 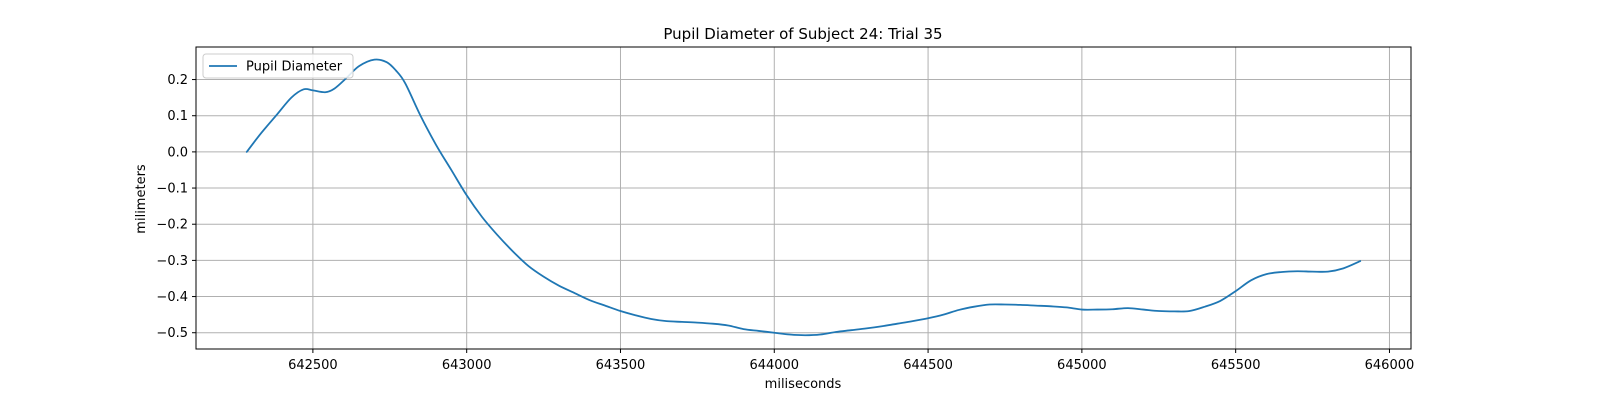 What do you see at coordinates (294, 67) in the screenshot?
I see `legend-label-pupil-diameter: Pupil Diameter` at bounding box center [294, 67].